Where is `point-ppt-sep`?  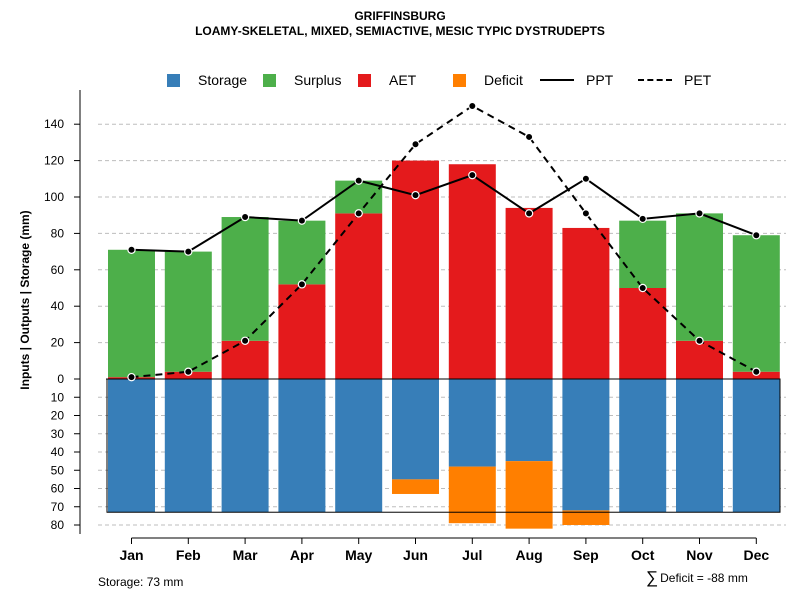
point-ppt-sep is located at coordinates (586, 178).